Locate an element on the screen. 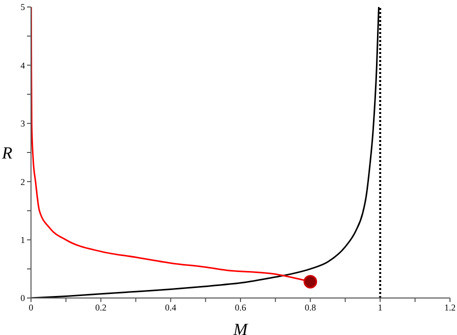 The width and height of the screenshot is (457, 335). y-tick-label: 2 is located at coordinates (22, 181).